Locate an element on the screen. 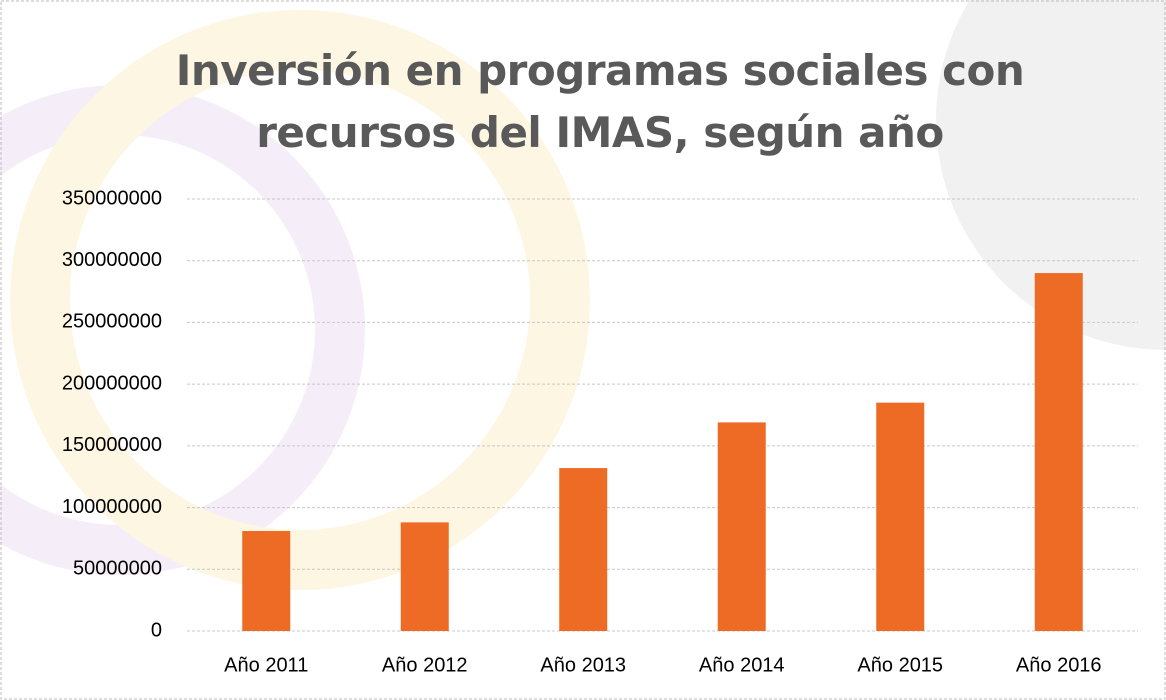 This screenshot has width=1166, height=700. y-tick-label: 50000000 is located at coordinates (117, 569).